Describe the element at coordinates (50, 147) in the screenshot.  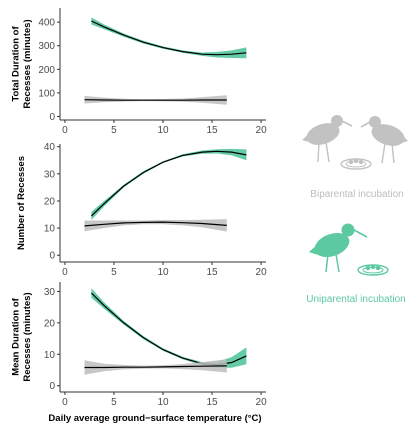
I see `y-tick-label: 40` at that location.